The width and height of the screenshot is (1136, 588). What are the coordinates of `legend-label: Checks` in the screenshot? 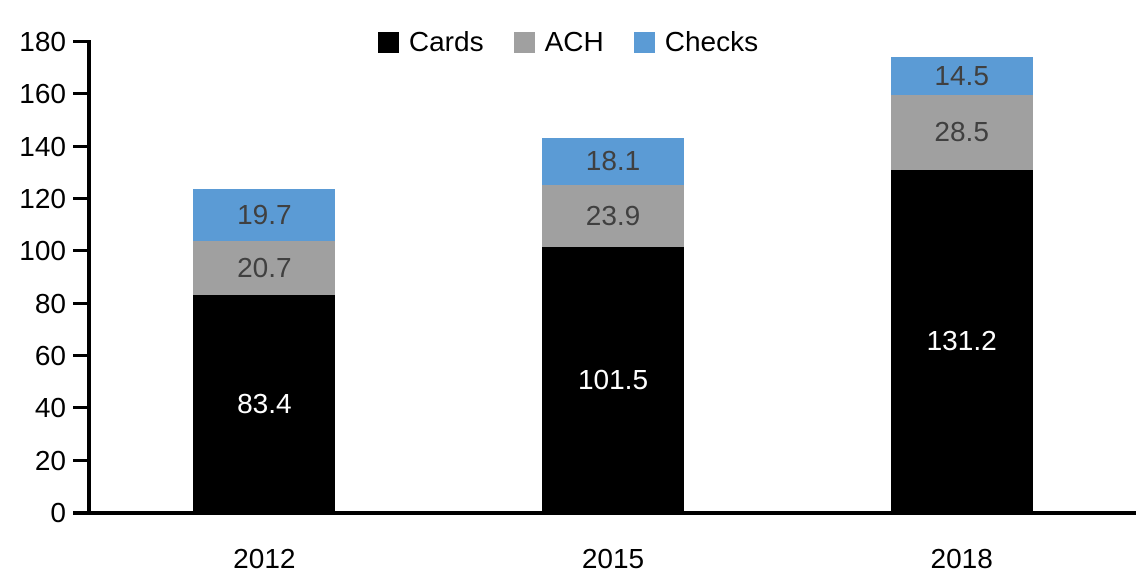 It's located at (711, 41).